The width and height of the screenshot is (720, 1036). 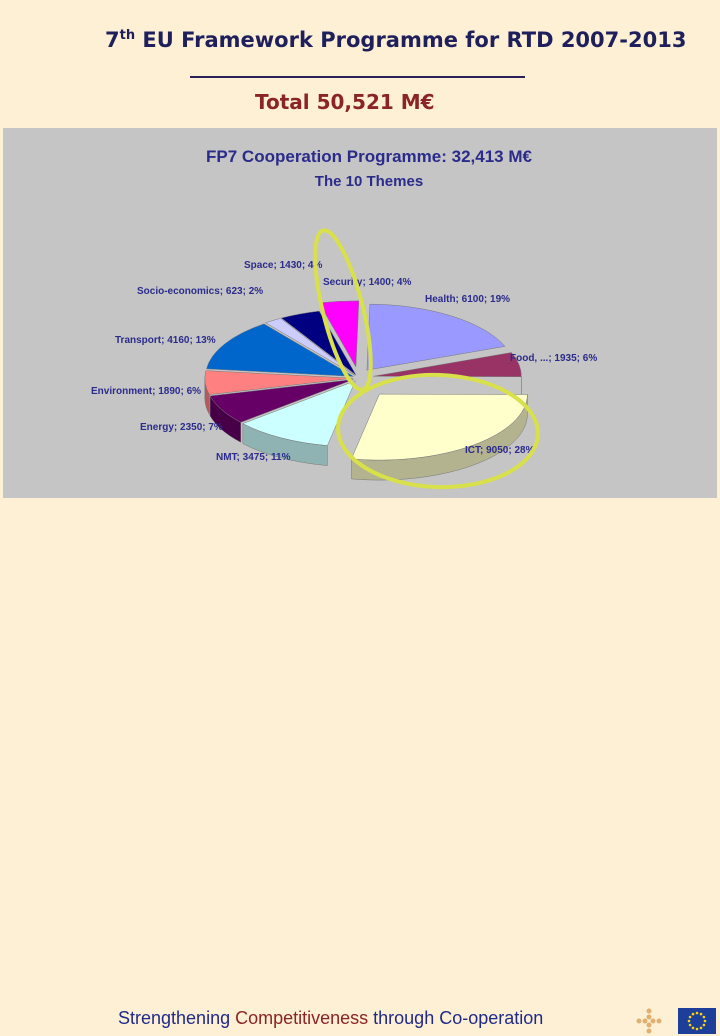 What do you see at coordinates (127, 35) in the screenshot?
I see `title-superscript: th` at bounding box center [127, 35].